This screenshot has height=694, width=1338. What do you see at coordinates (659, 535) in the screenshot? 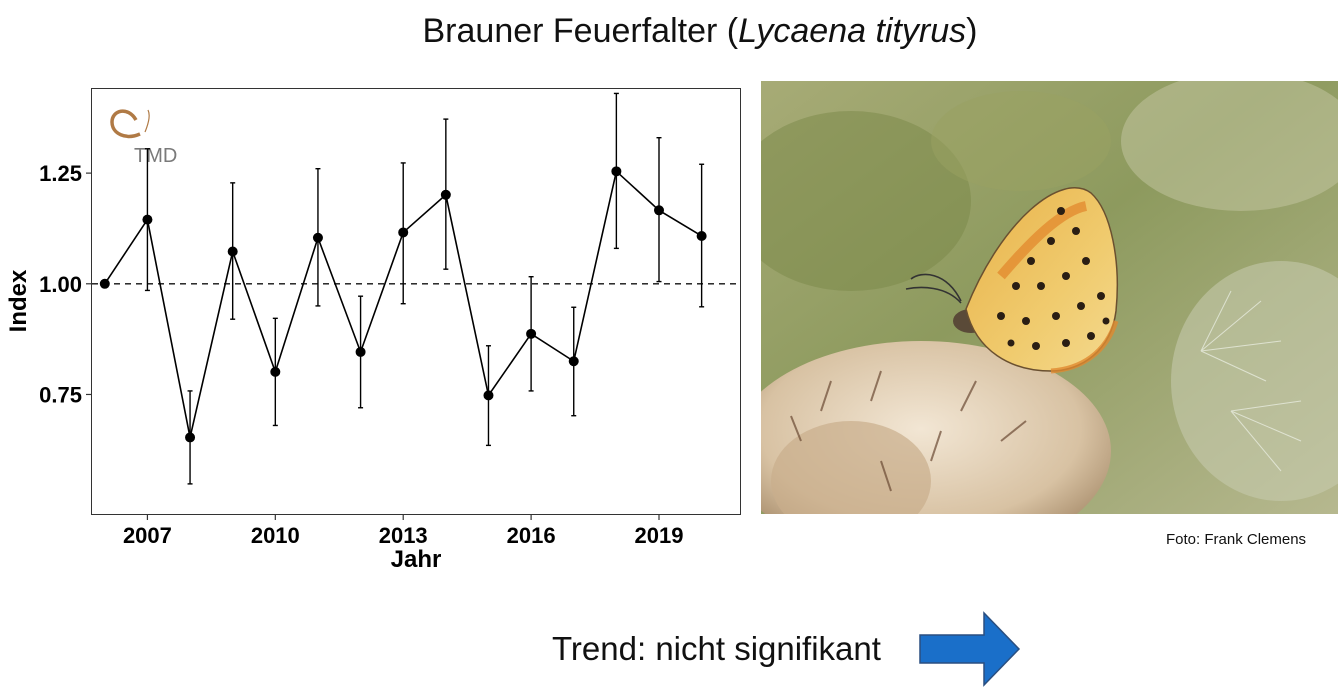
I see `x-tick-label: 2019` at bounding box center [659, 535].